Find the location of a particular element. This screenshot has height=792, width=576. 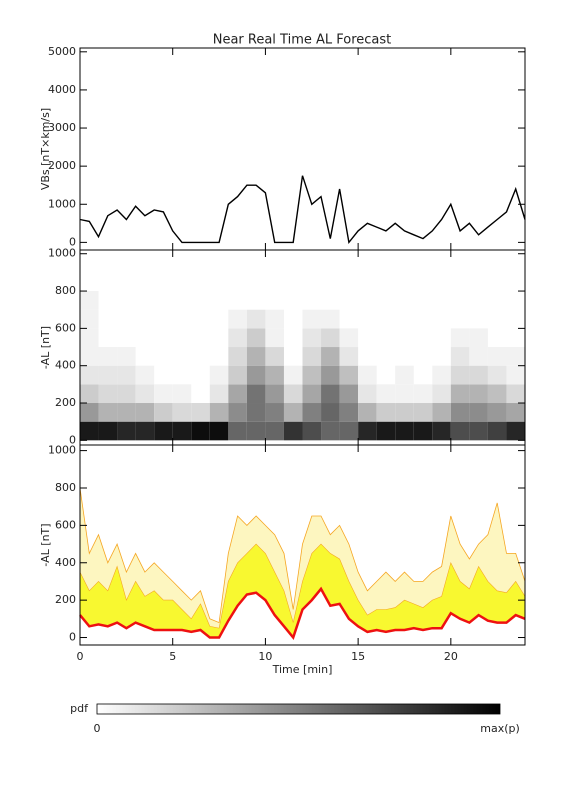

y-tick-label: 4000 is located at coordinates (62, 89).